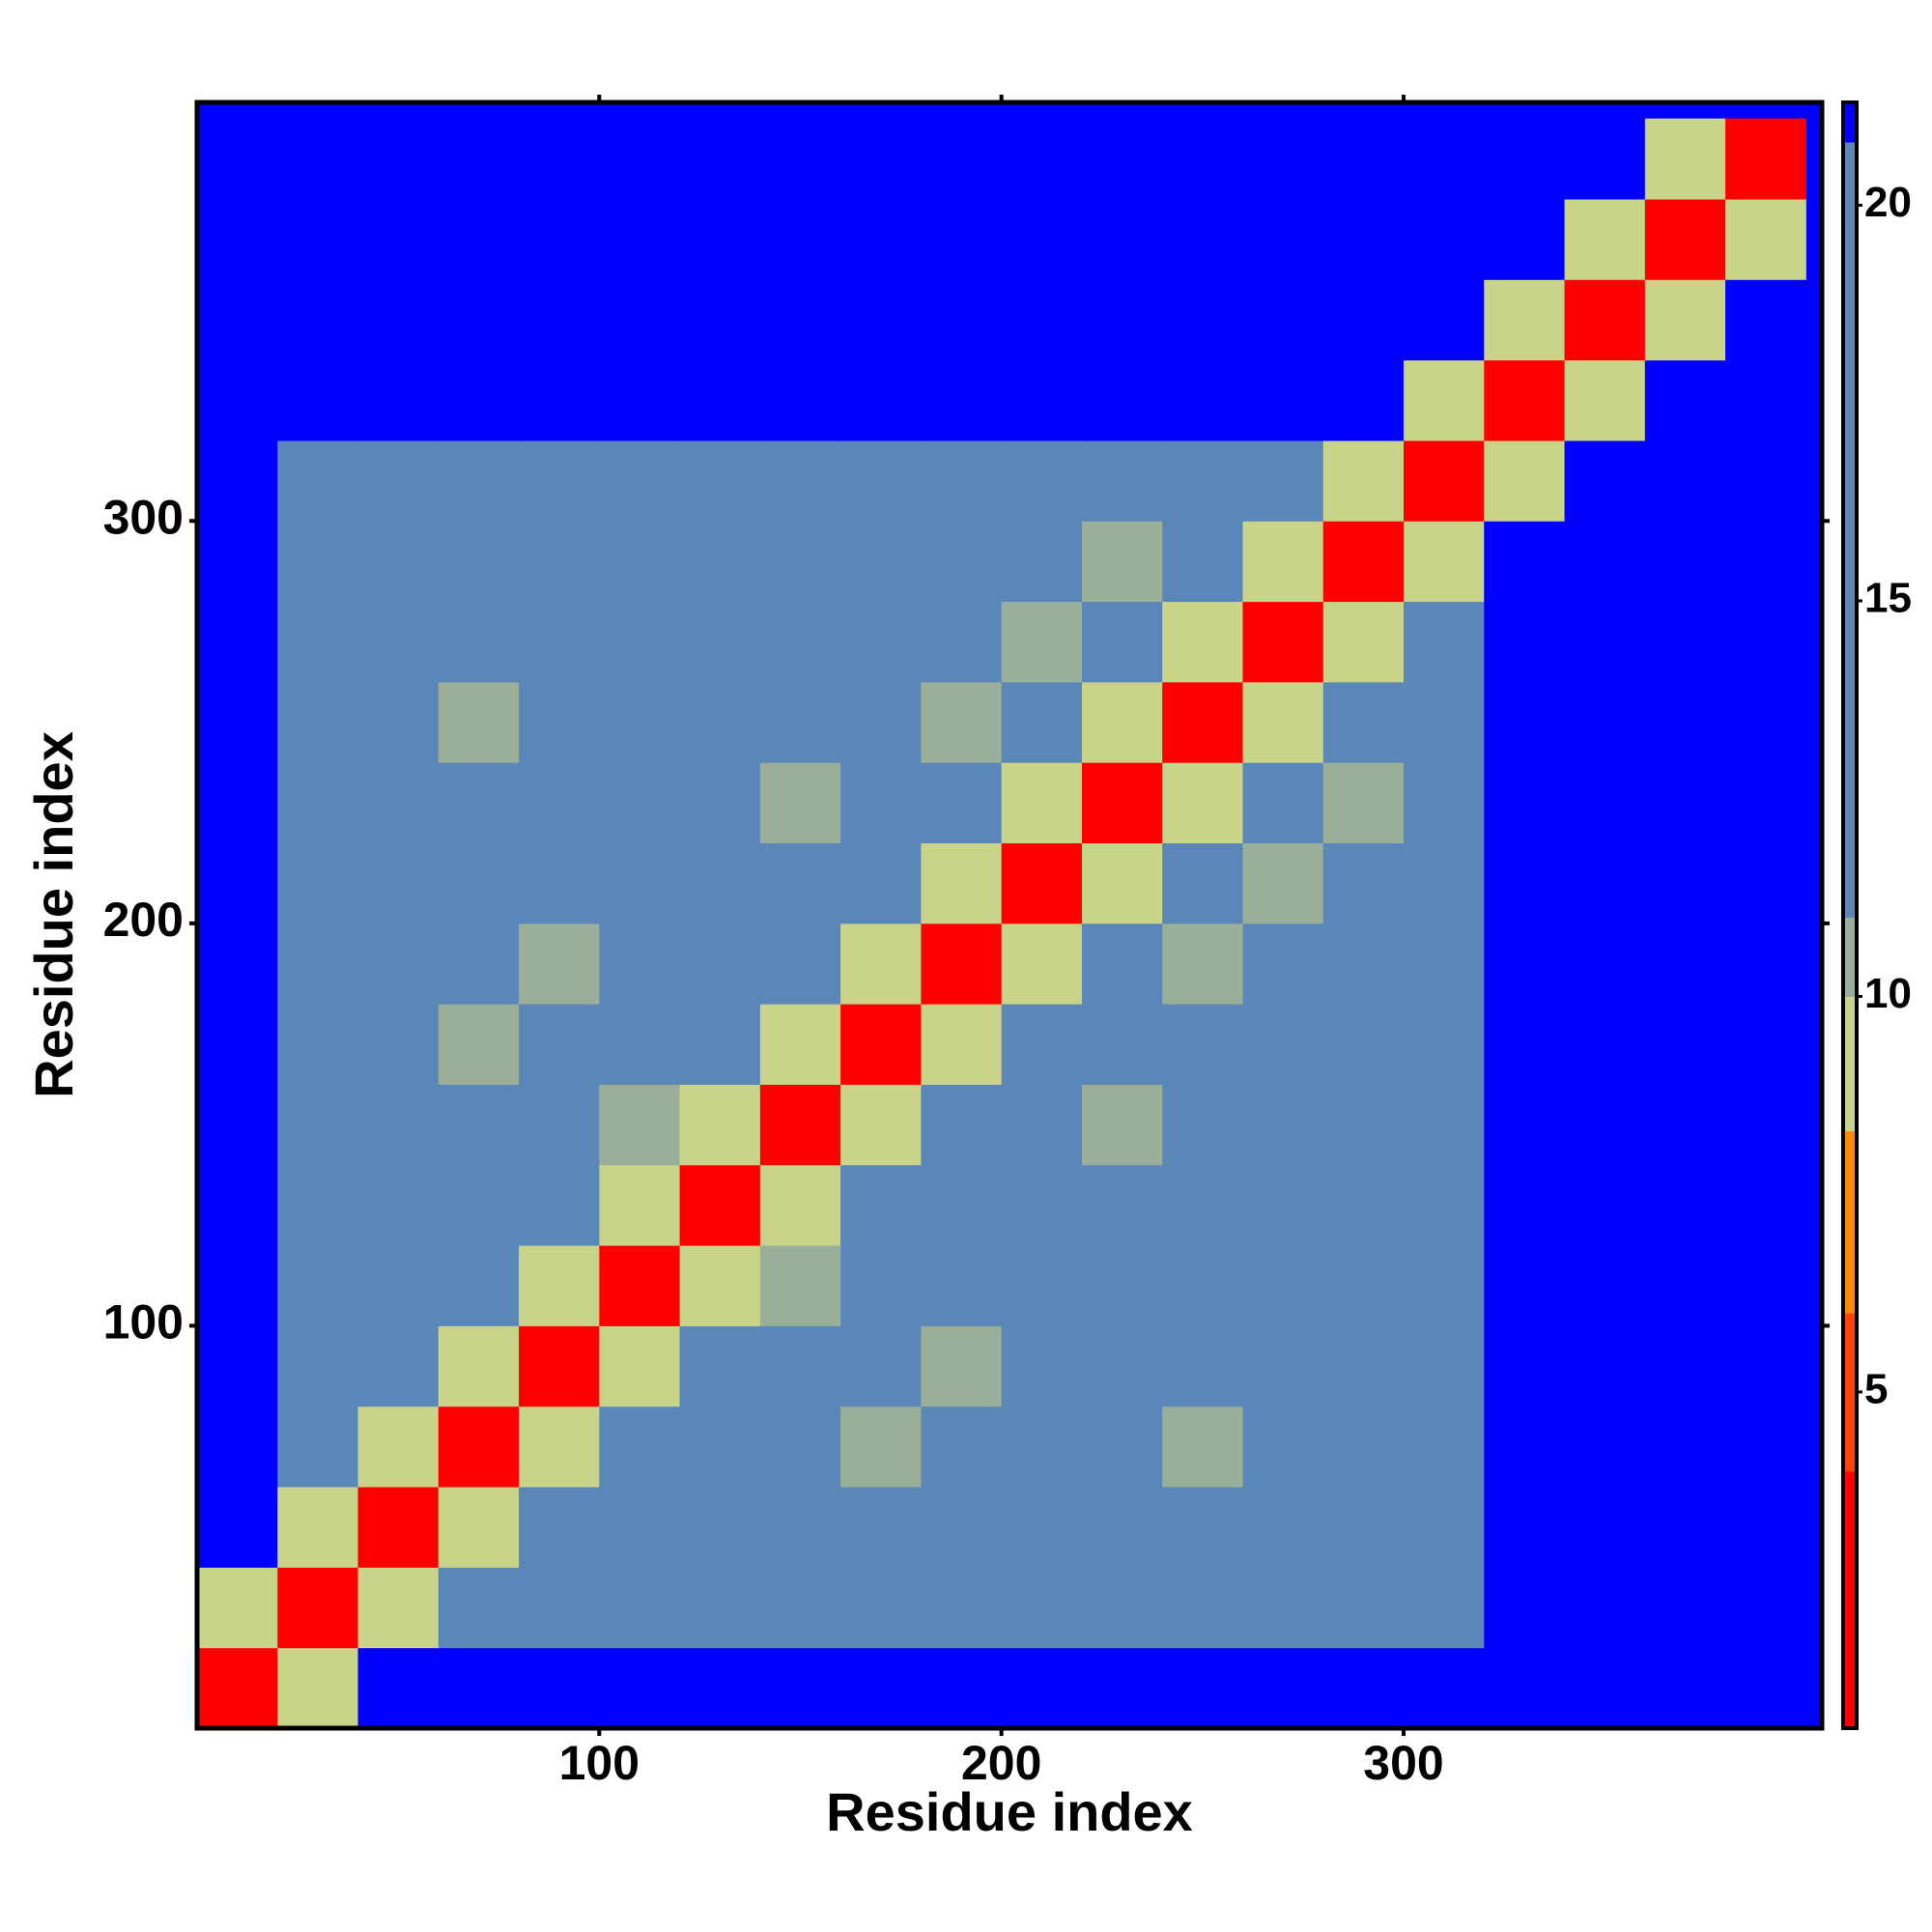 This screenshot has width=1932, height=1932. I want to click on colorbar-tick-label: 5, so click(1876, 1389).